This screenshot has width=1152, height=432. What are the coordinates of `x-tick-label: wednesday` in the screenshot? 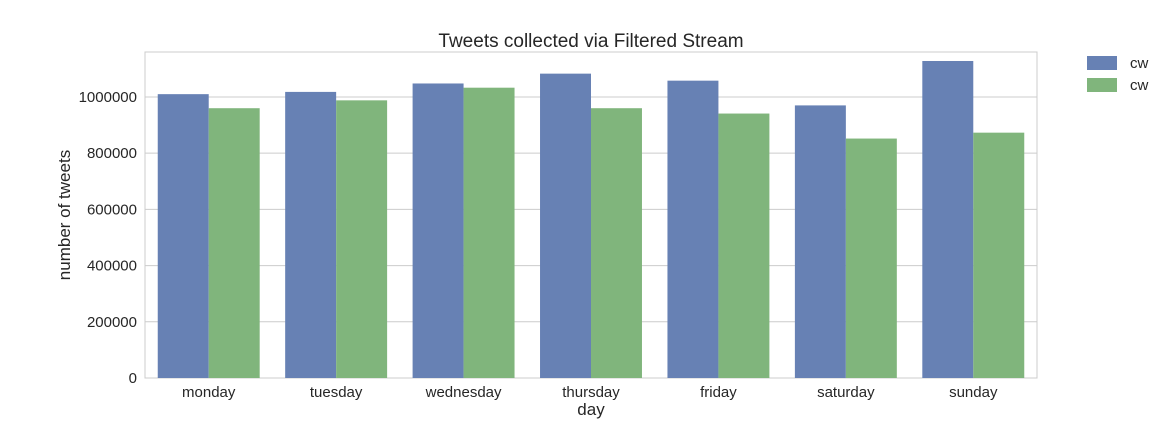 It's located at (463, 392).